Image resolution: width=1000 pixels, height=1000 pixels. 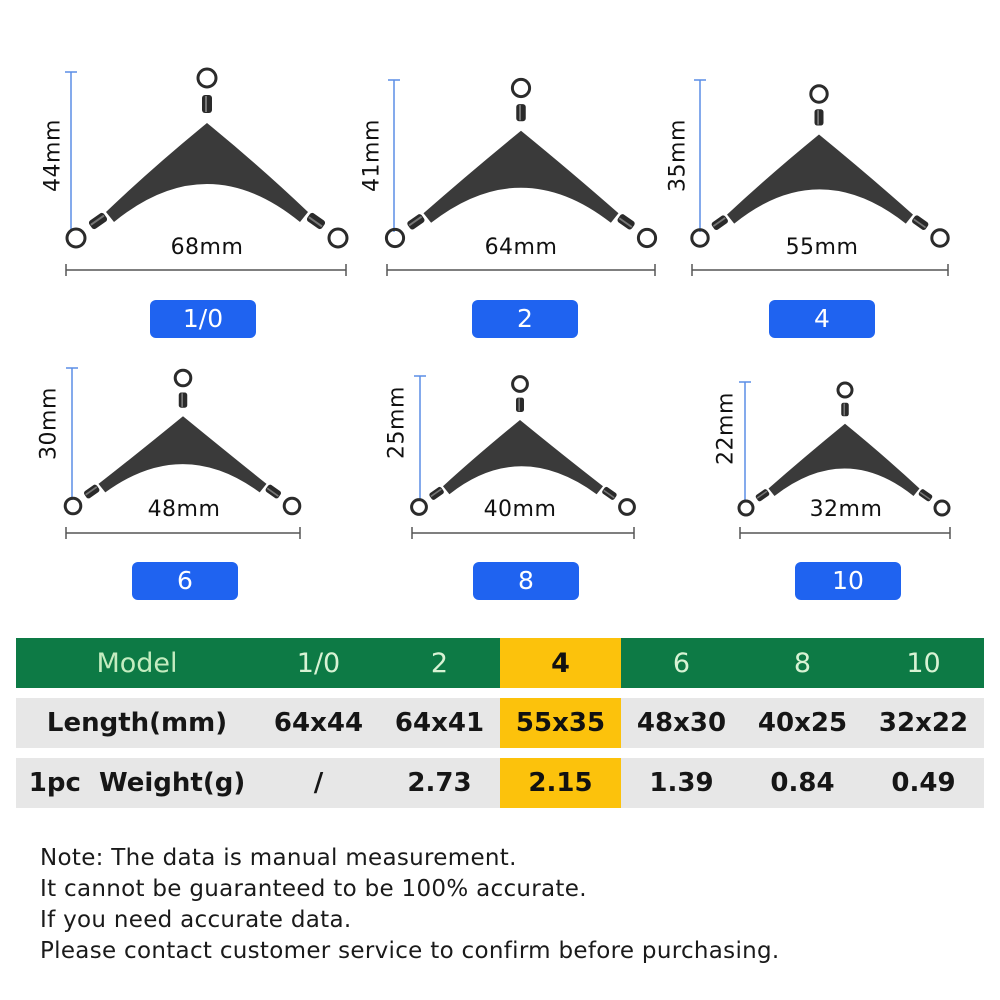 I want to click on model-badge-8: 8, so click(x=526, y=581).